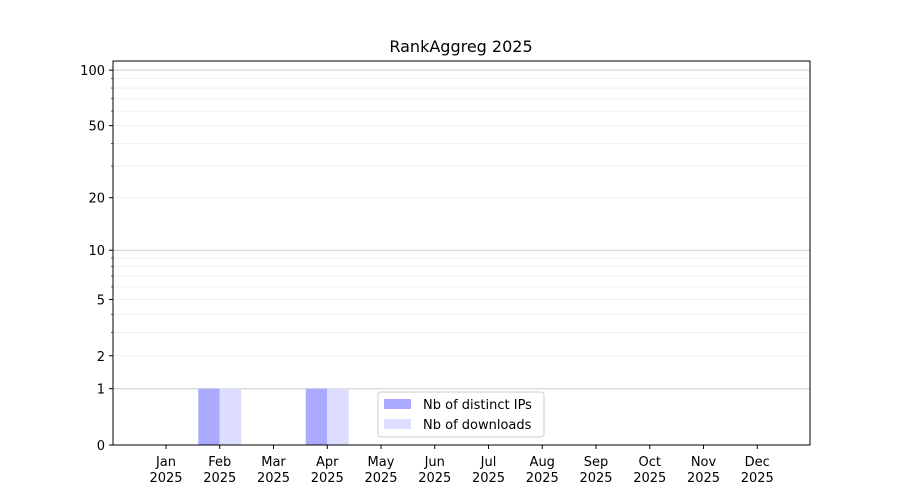  I want to click on x-tick-label-month: Nov, so click(704, 462).